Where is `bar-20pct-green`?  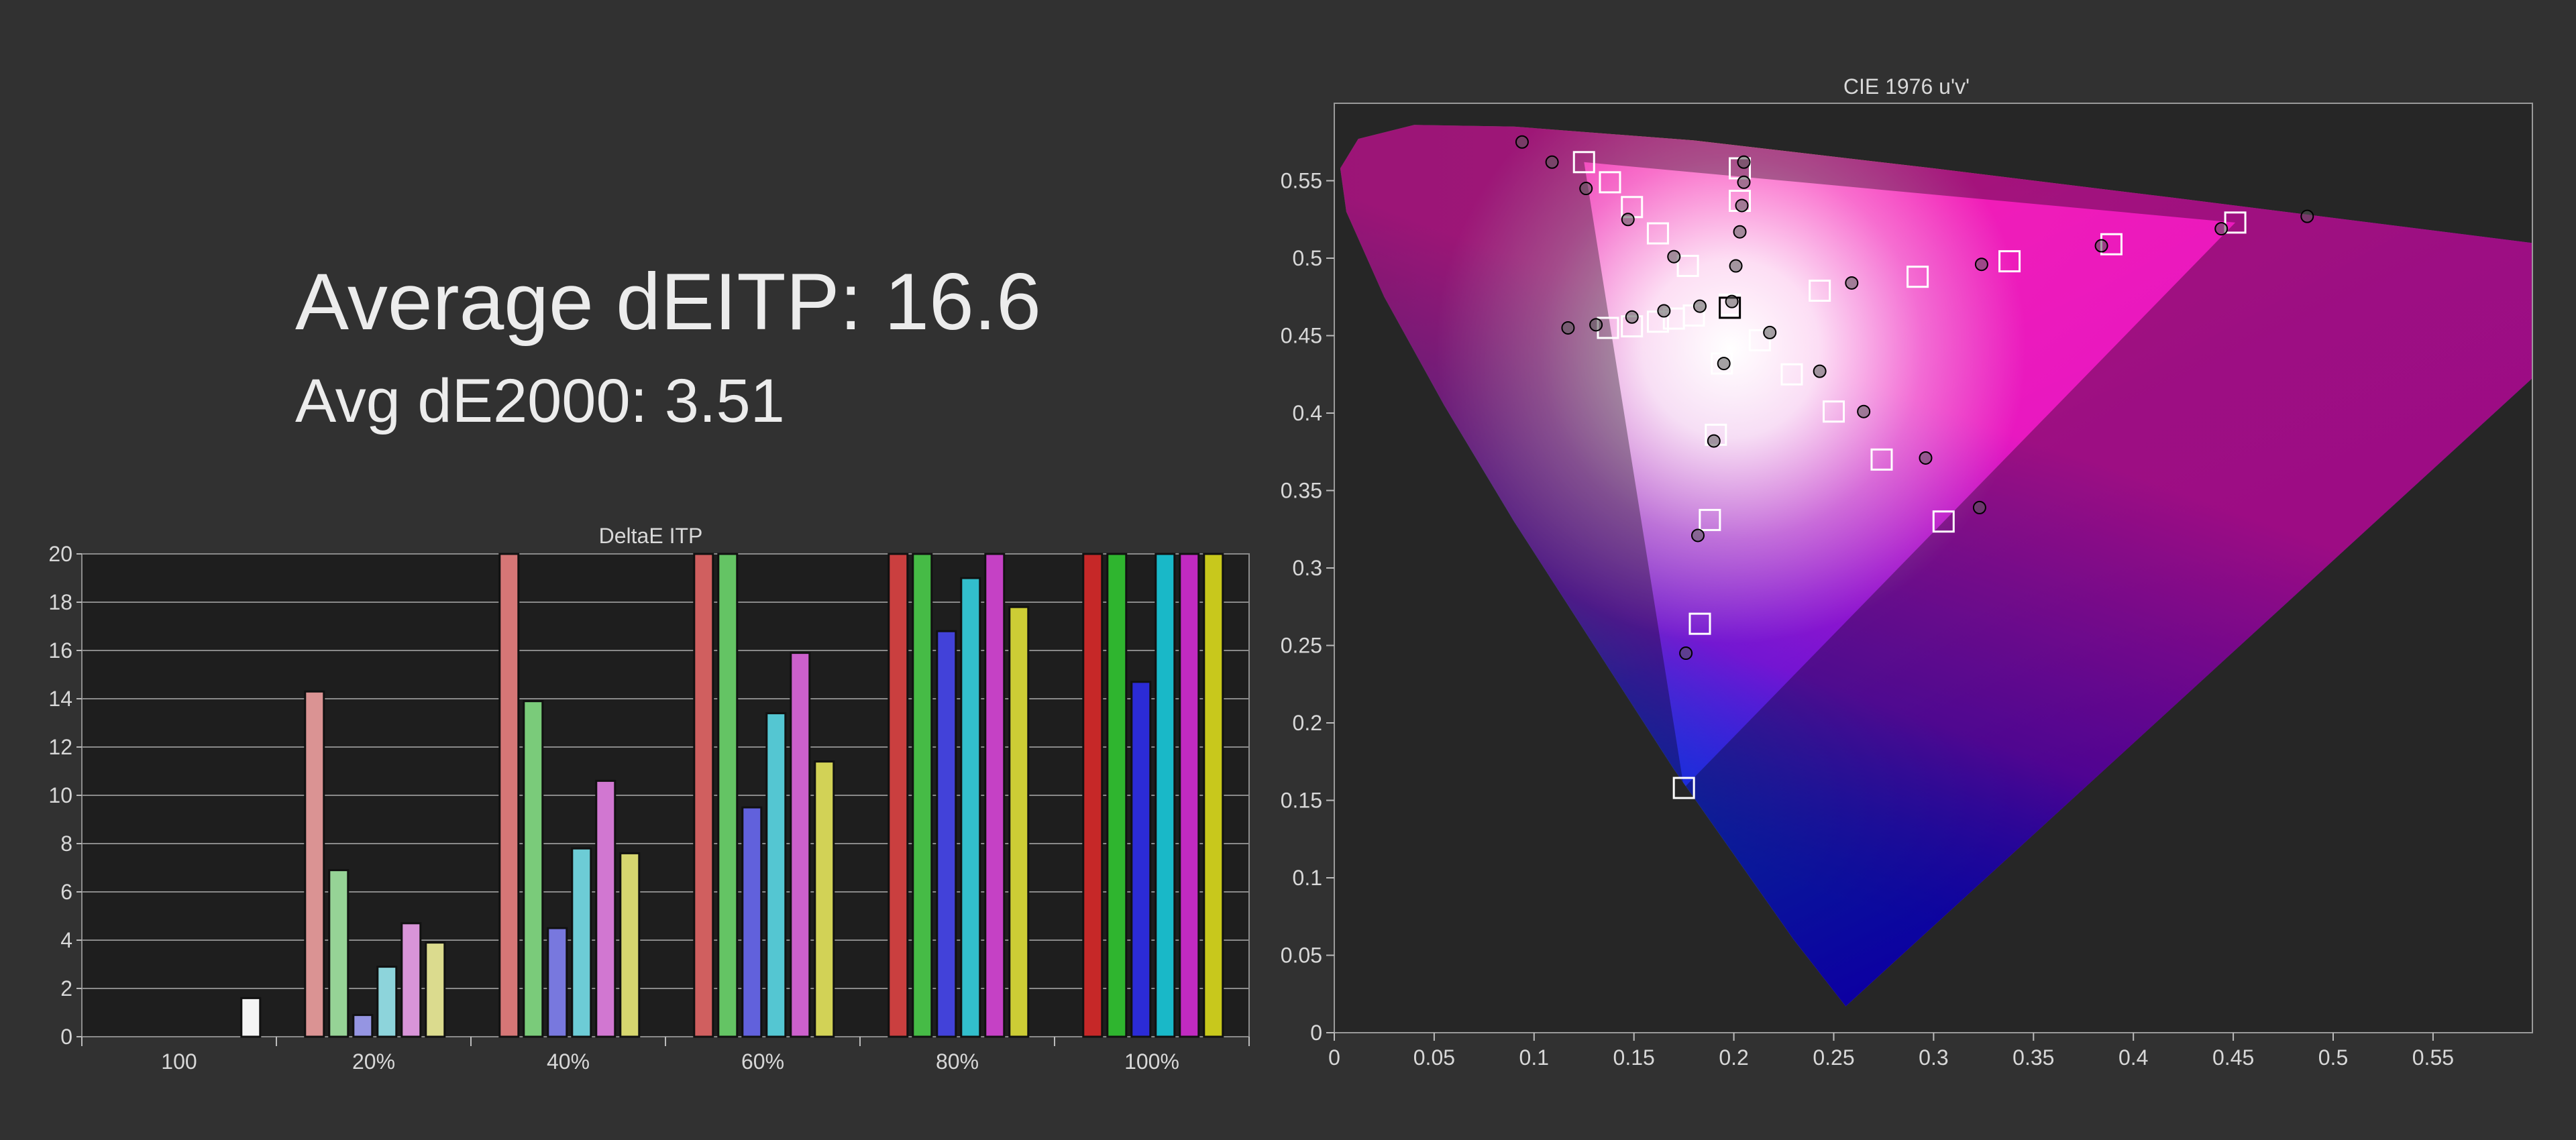
bar-20pct-green is located at coordinates (339, 953).